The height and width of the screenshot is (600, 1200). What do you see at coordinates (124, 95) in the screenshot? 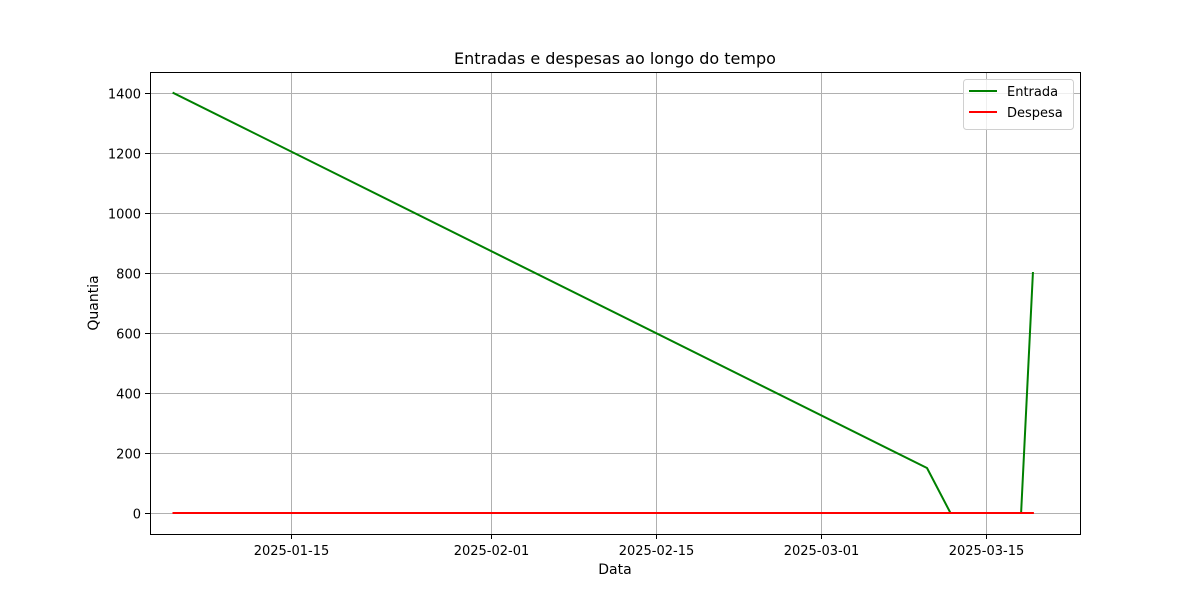
I see `y-tick-label: 1400` at bounding box center [124, 95].